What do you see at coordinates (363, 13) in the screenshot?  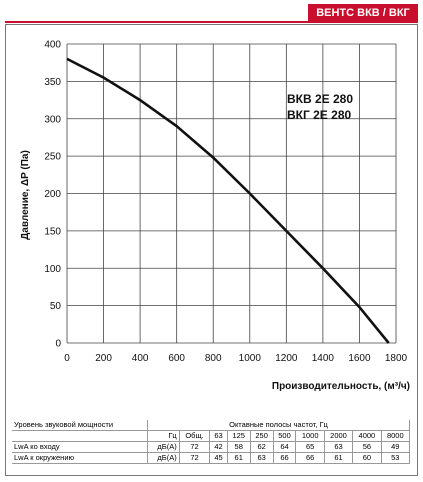 I see `brand-label: ВЕНТС ВКВ / ВКГ` at bounding box center [363, 13].